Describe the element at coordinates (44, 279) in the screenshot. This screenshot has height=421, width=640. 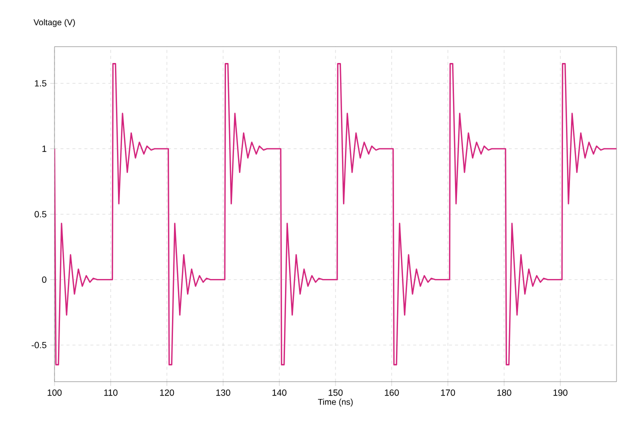
I see `y-tick-label: 0` at that location.